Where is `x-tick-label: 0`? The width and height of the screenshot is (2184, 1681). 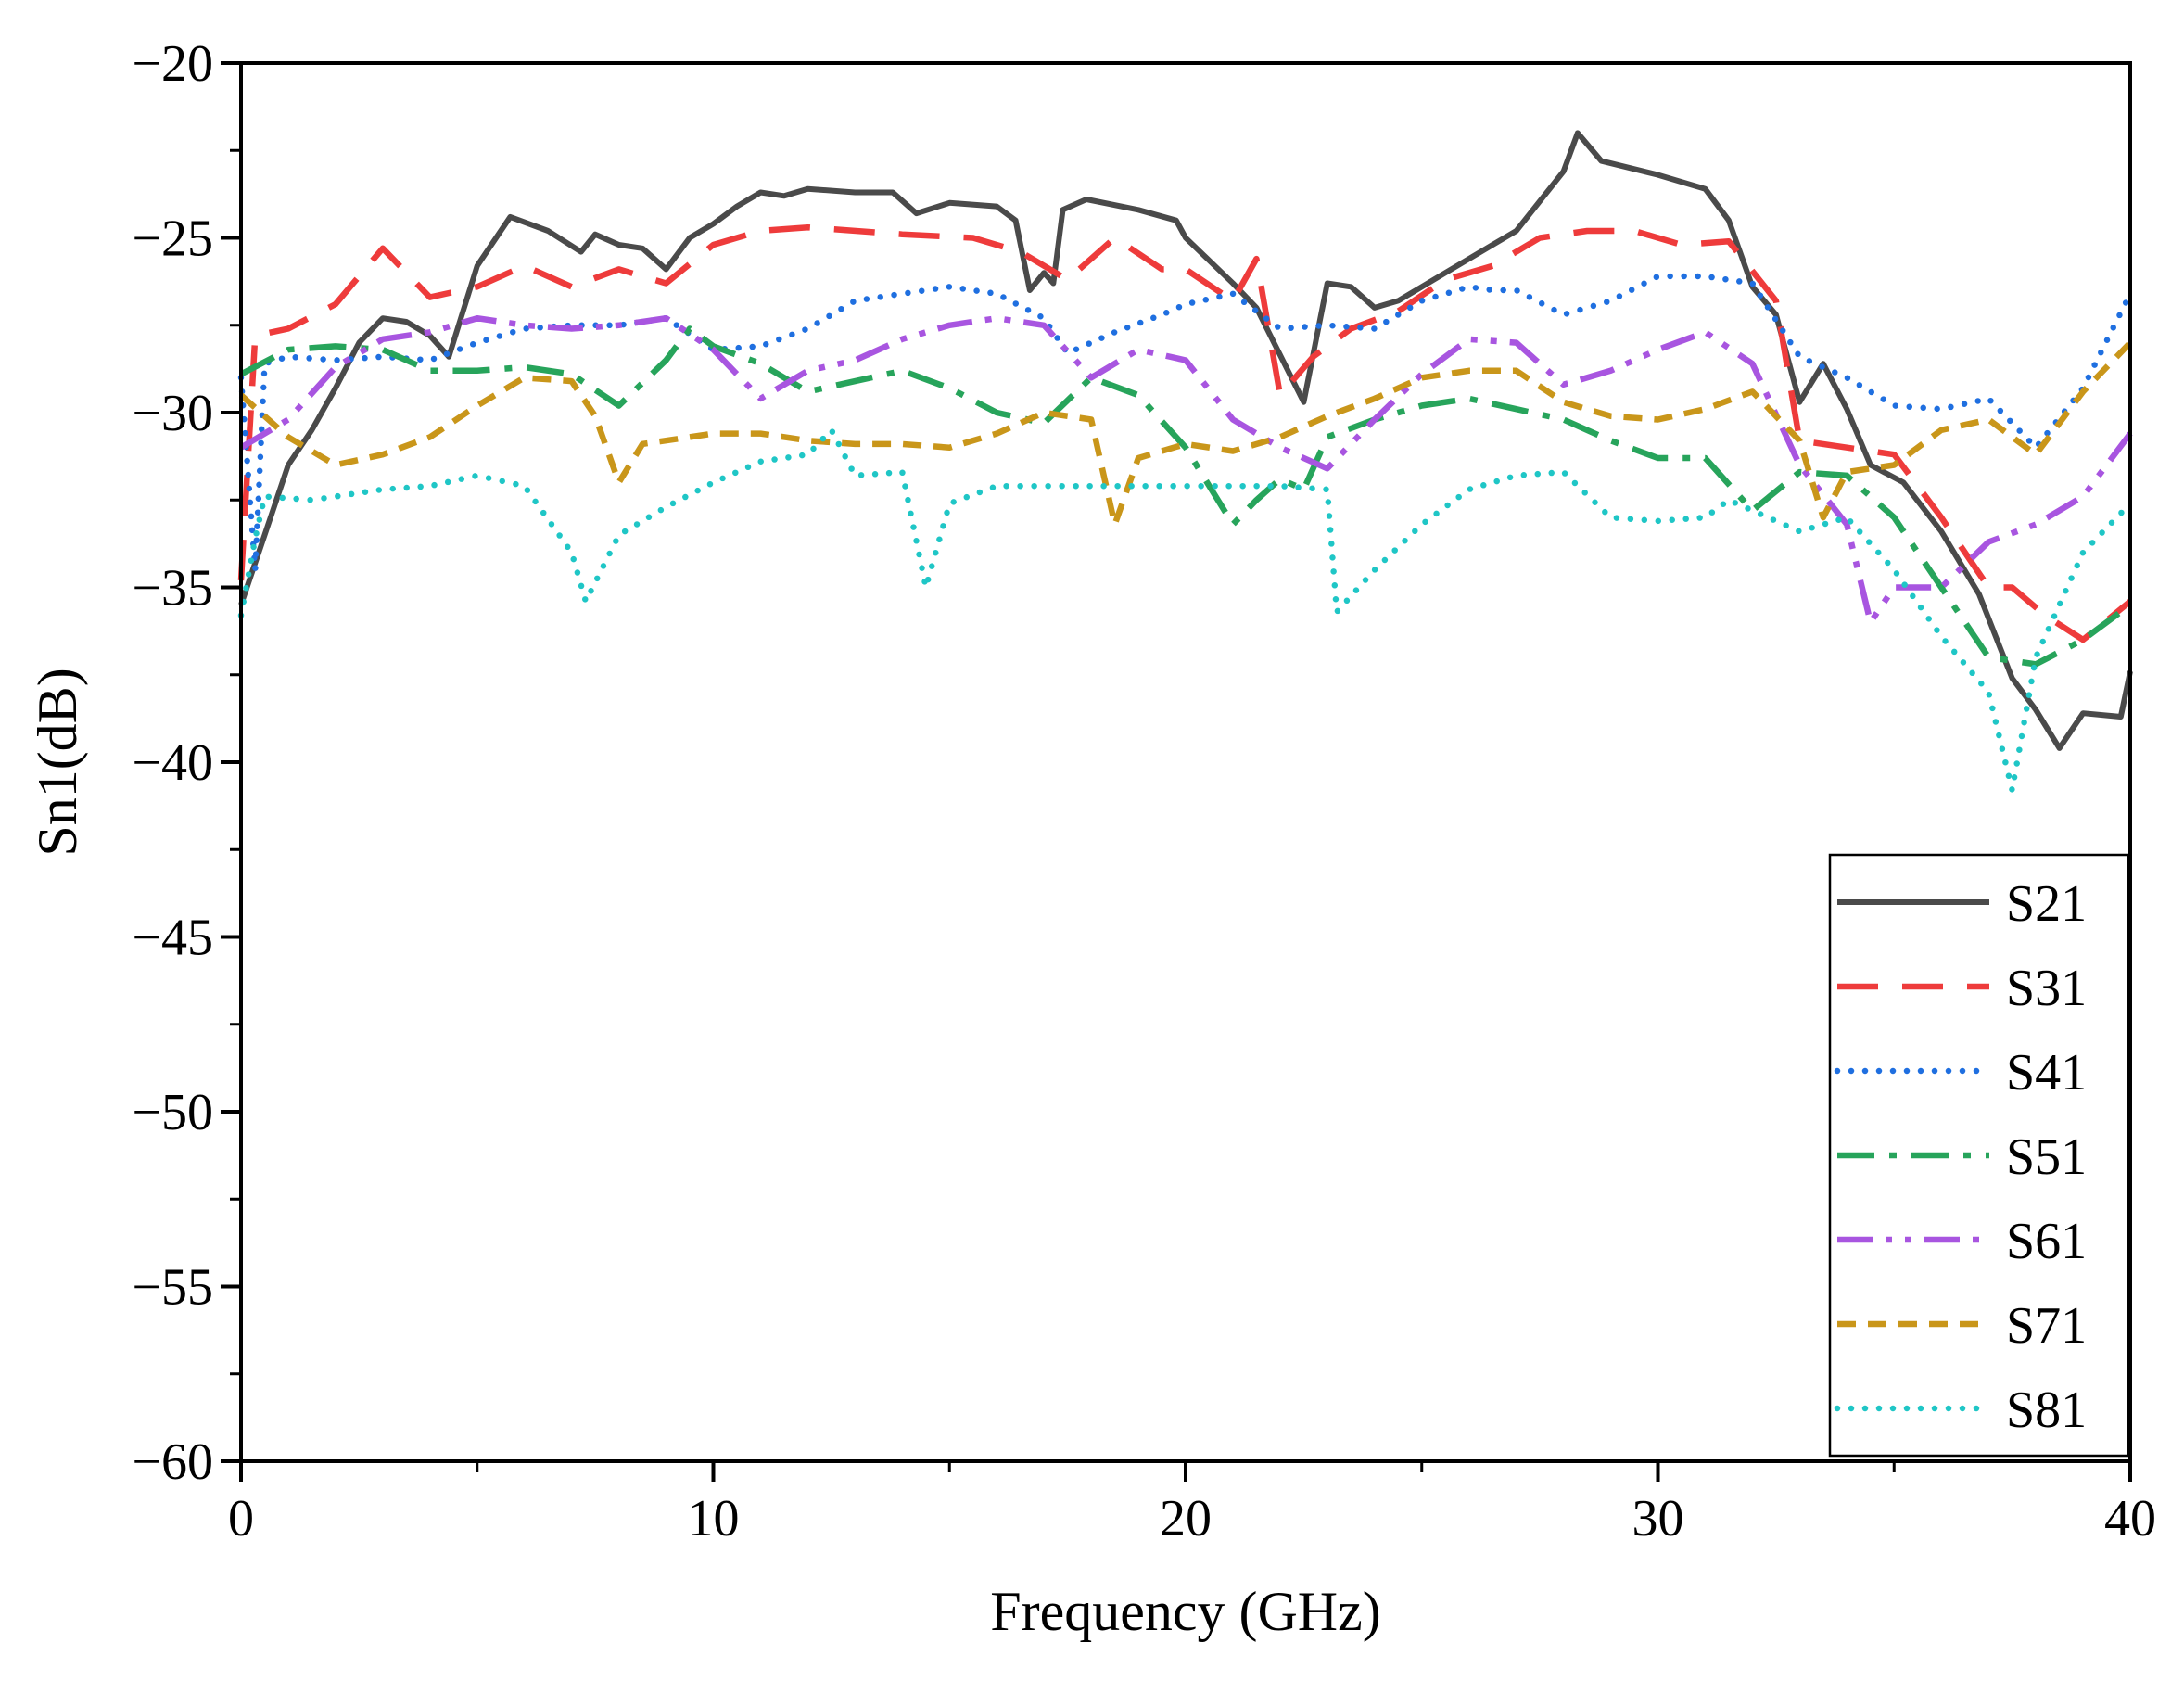
x-tick-label: 0 is located at coordinates (241, 1518).